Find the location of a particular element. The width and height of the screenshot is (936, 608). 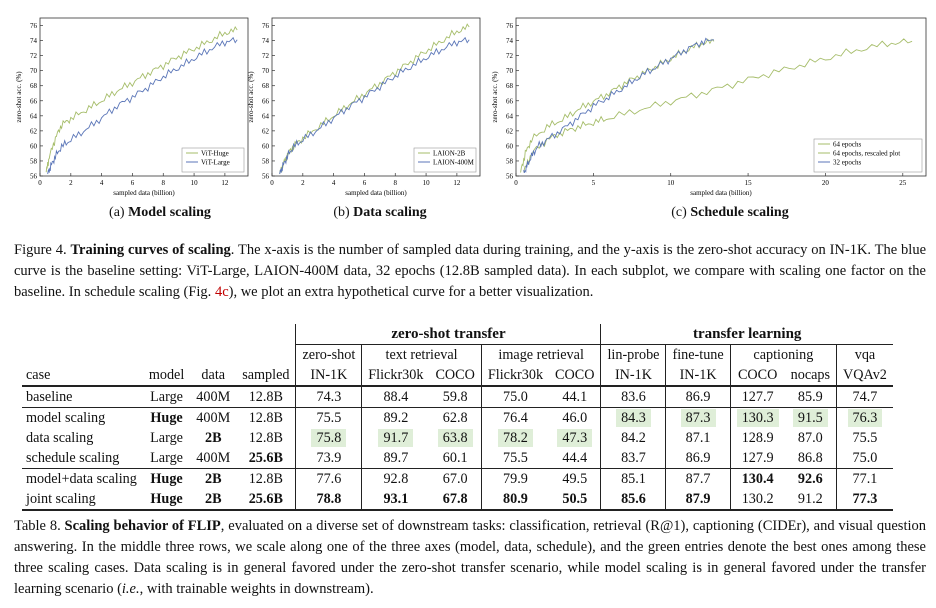

table-cell: 76.4 is located at coordinates (515, 417).